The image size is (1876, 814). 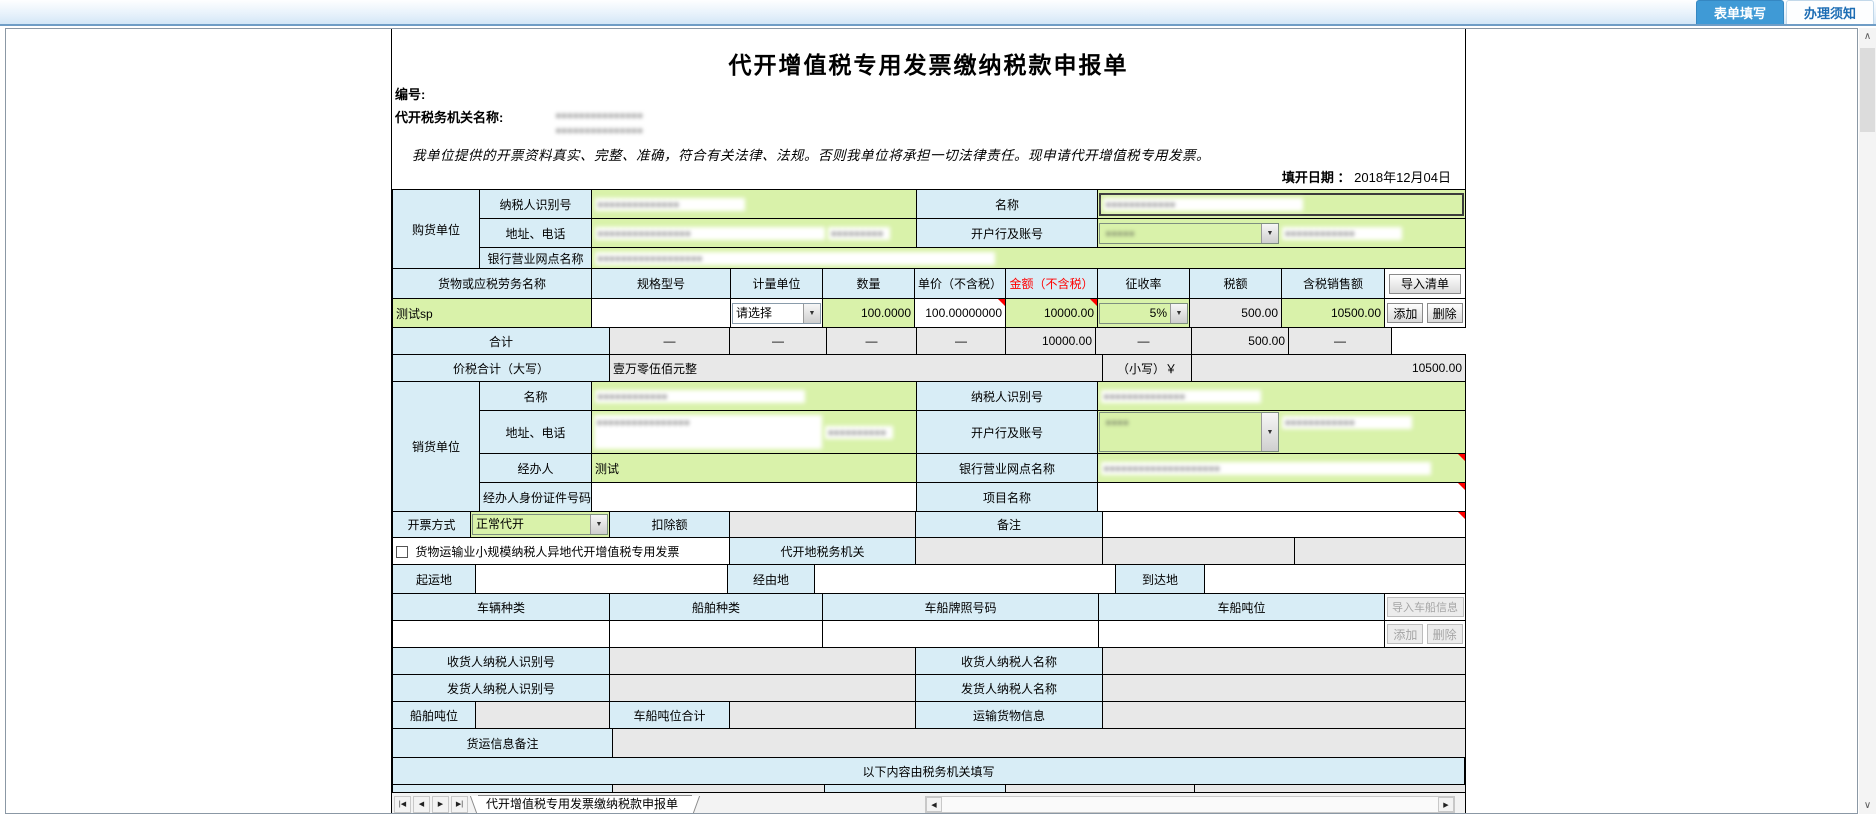 I want to click on origin-field, so click(x=601, y=579).